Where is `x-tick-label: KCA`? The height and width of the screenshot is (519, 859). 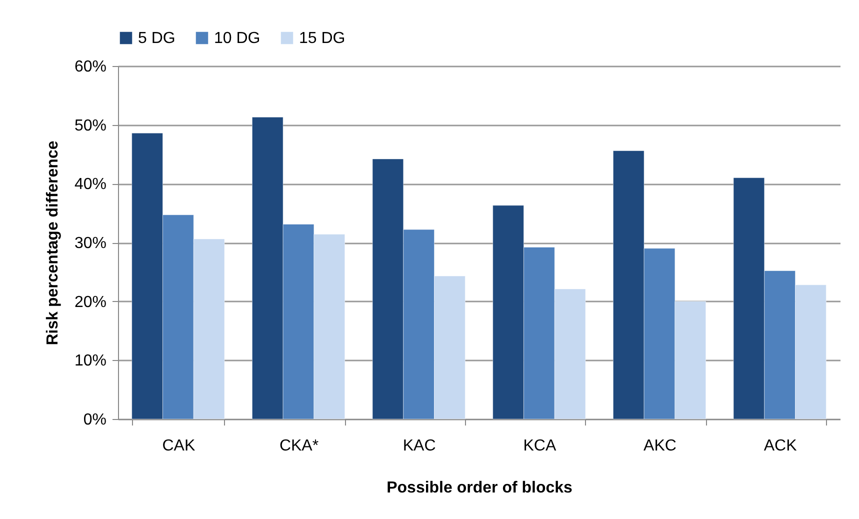 x-tick-label: KCA is located at coordinates (539, 446).